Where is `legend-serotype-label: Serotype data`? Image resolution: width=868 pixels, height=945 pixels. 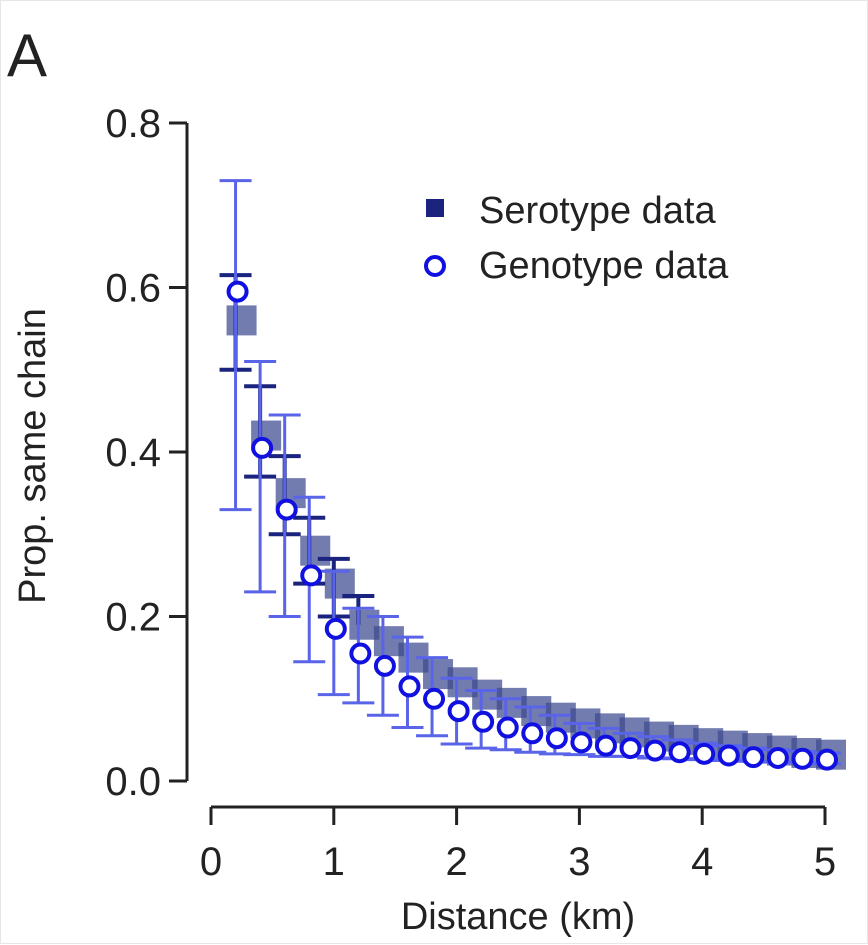
legend-serotype-label: Serotype data is located at coordinates (597, 211).